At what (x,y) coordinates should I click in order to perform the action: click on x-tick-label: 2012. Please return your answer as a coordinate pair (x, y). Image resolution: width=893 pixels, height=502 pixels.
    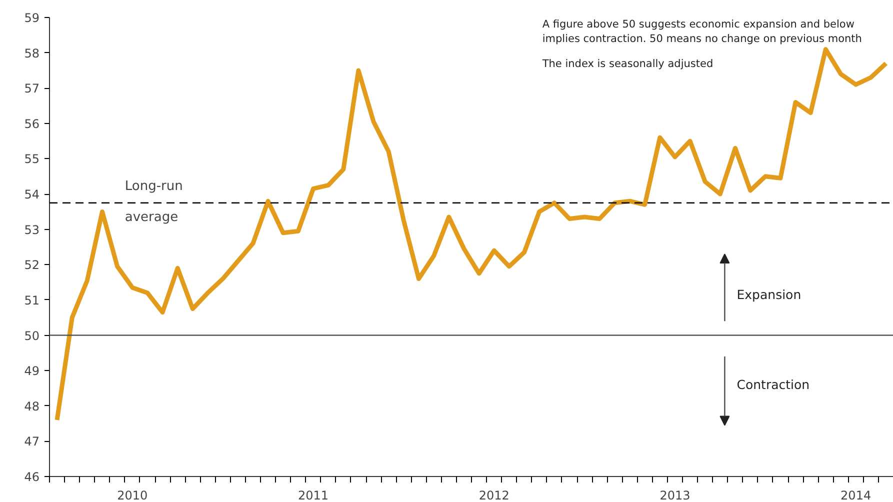
    Looking at the image, I should click on (494, 495).